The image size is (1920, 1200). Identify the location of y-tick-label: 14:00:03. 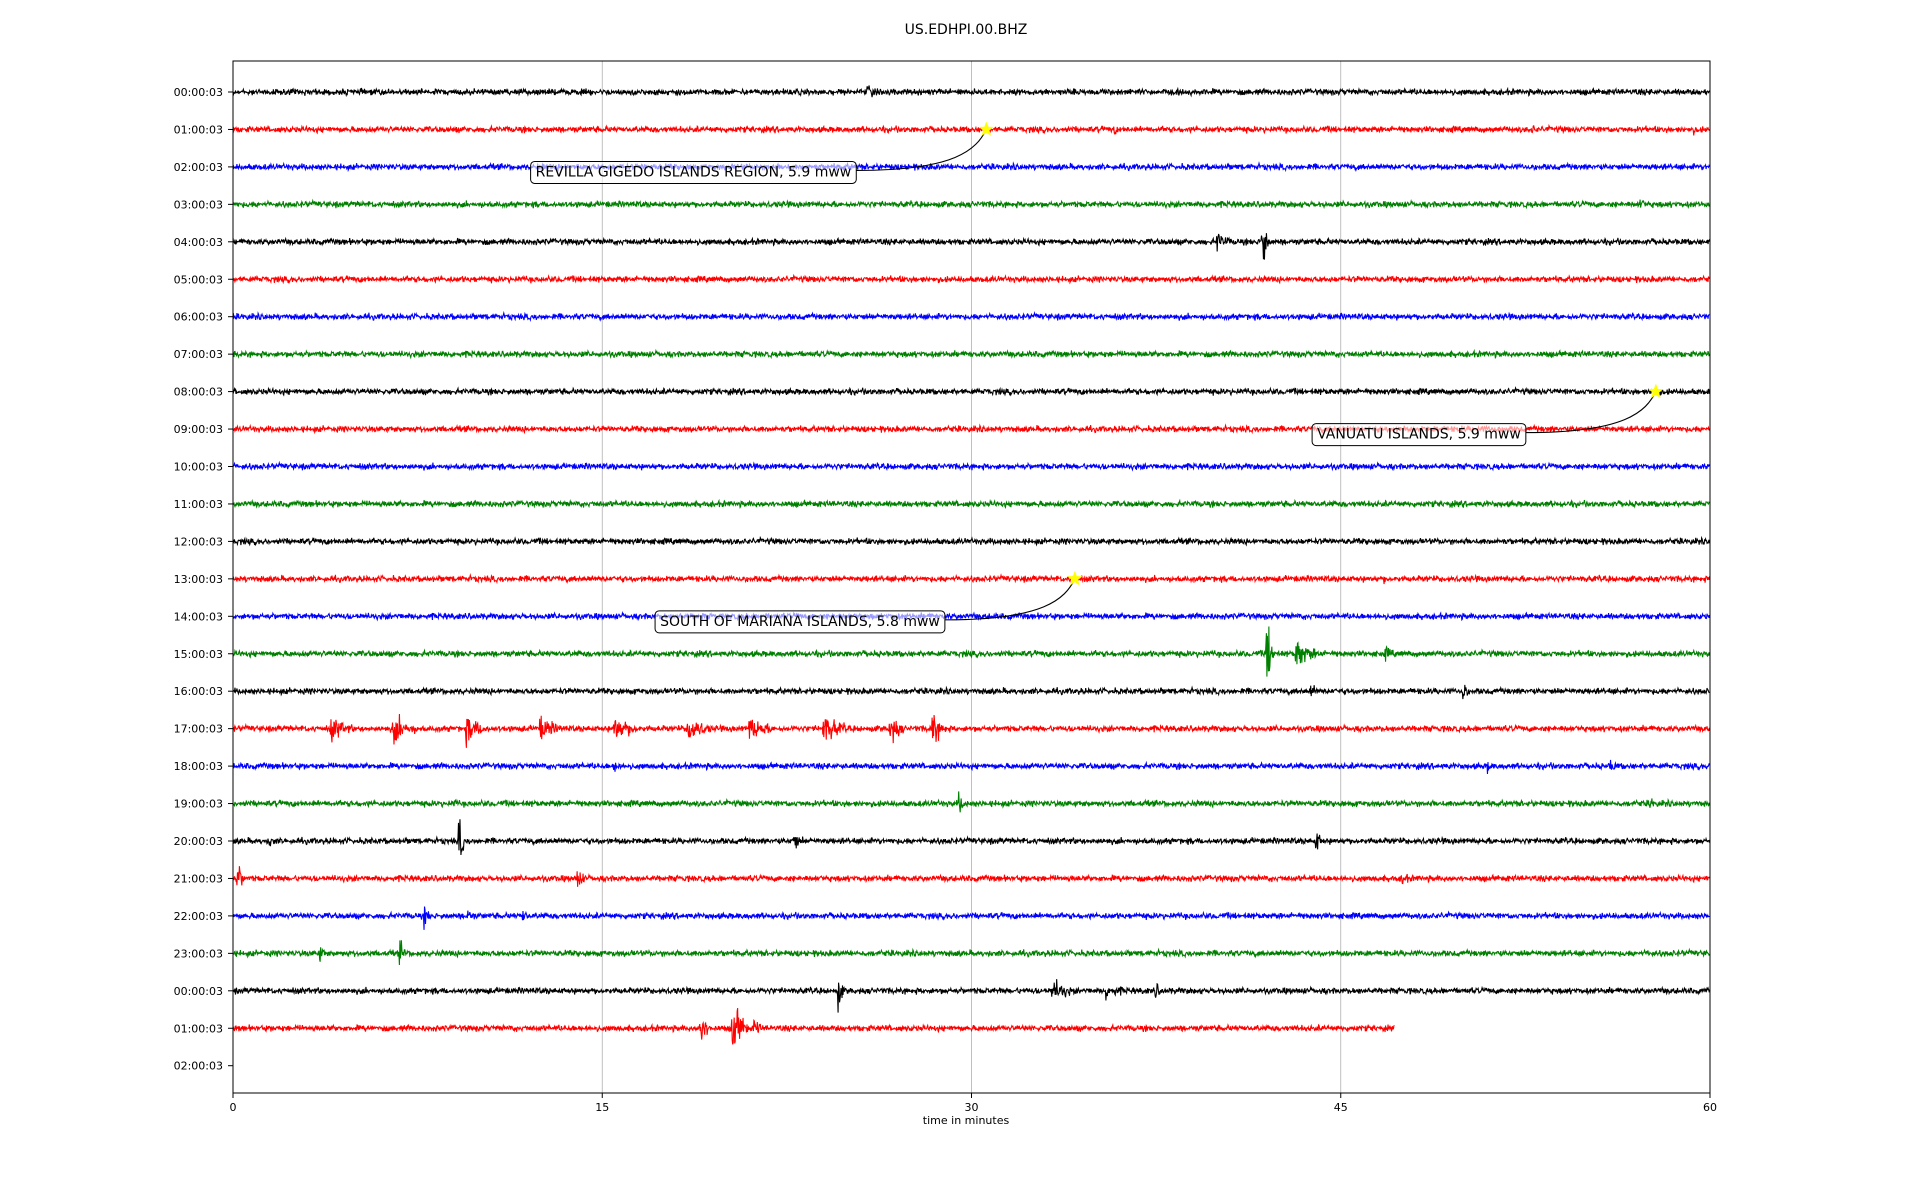
(198, 616).